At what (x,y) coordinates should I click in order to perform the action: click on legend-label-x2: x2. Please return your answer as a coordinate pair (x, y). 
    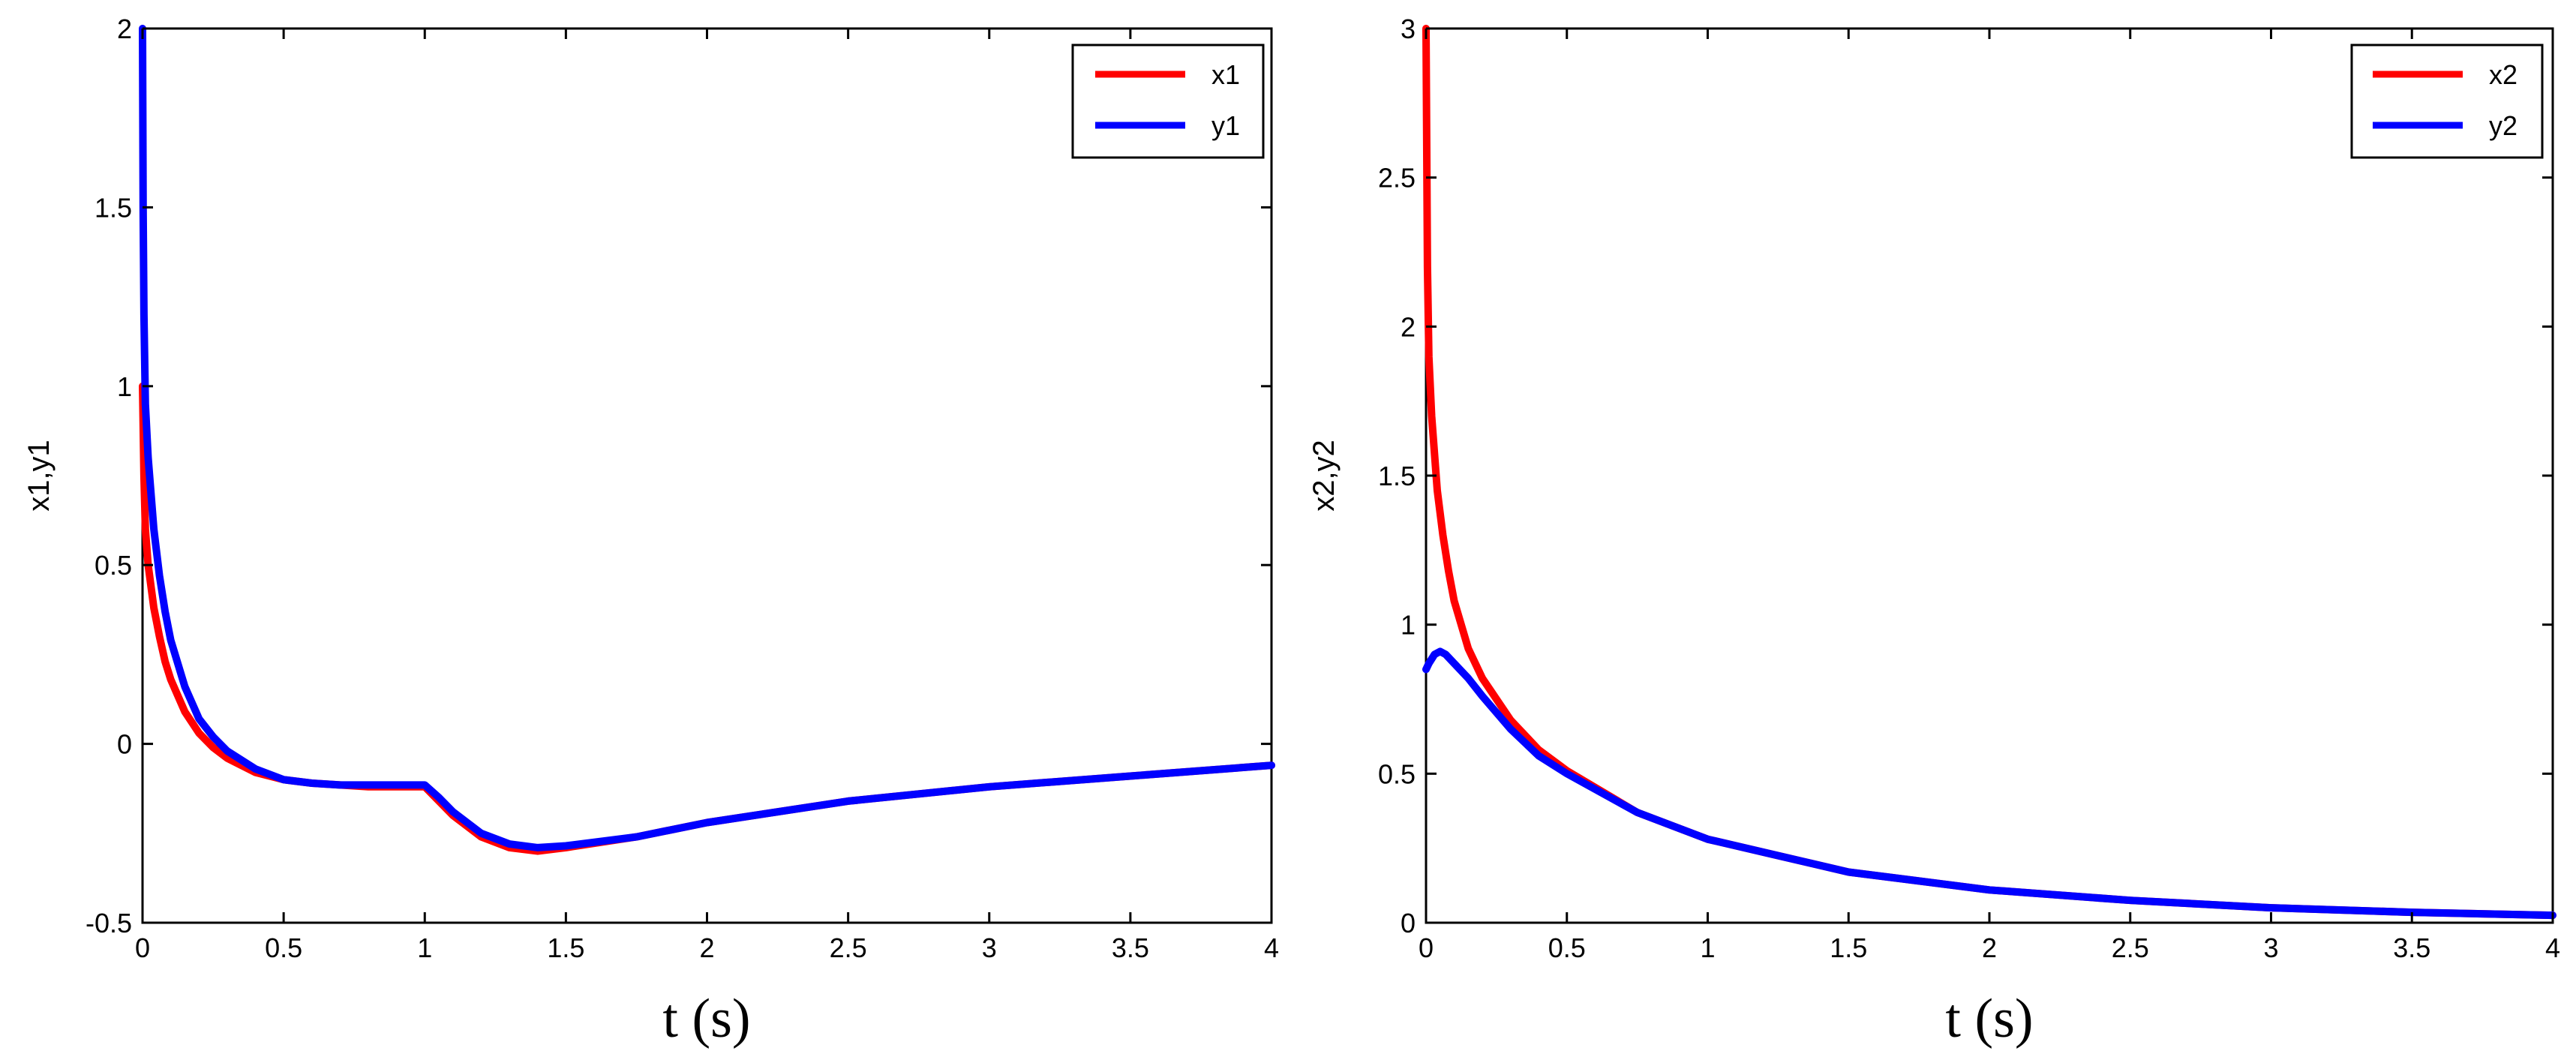
    Looking at the image, I should click on (2503, 74).